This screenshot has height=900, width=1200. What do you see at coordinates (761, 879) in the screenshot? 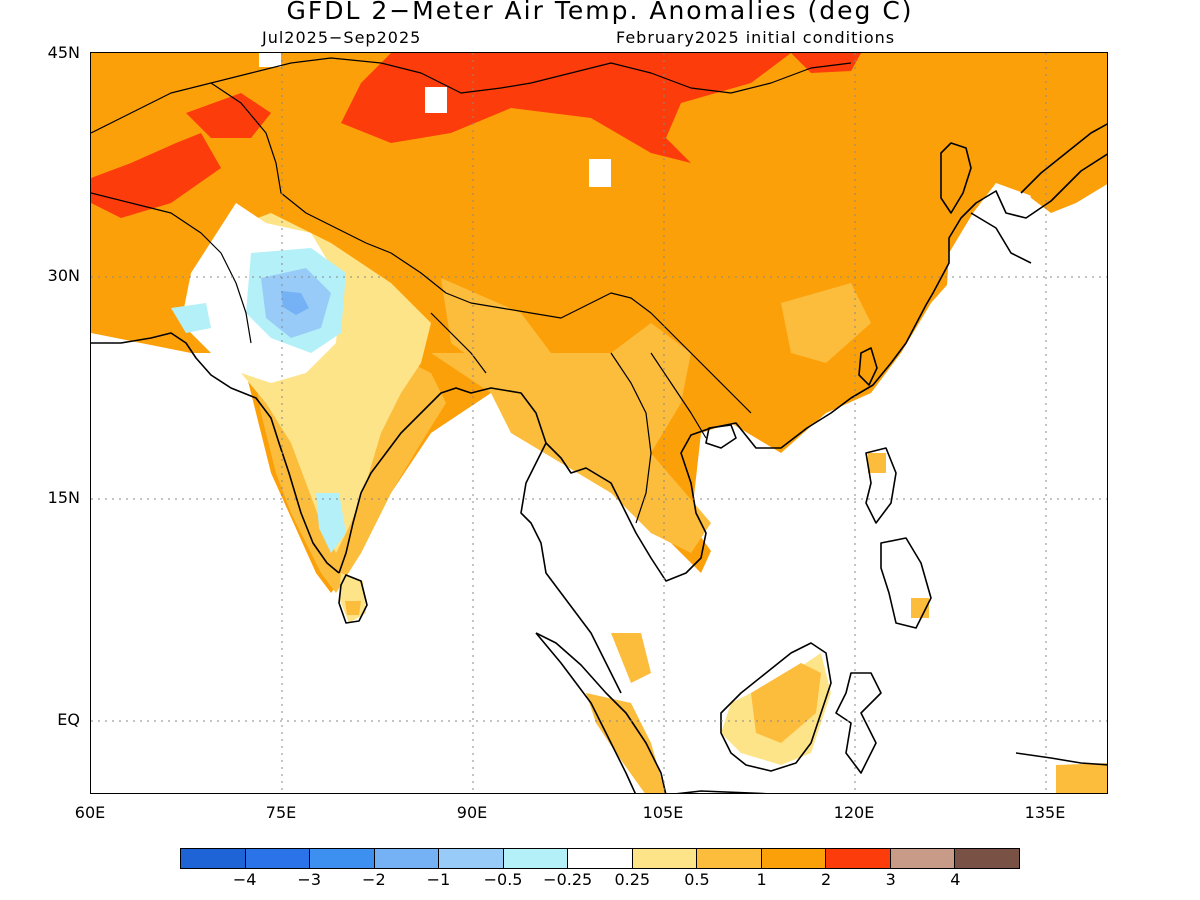
I see `legend-label: 1` at bounding box center [761, 879].